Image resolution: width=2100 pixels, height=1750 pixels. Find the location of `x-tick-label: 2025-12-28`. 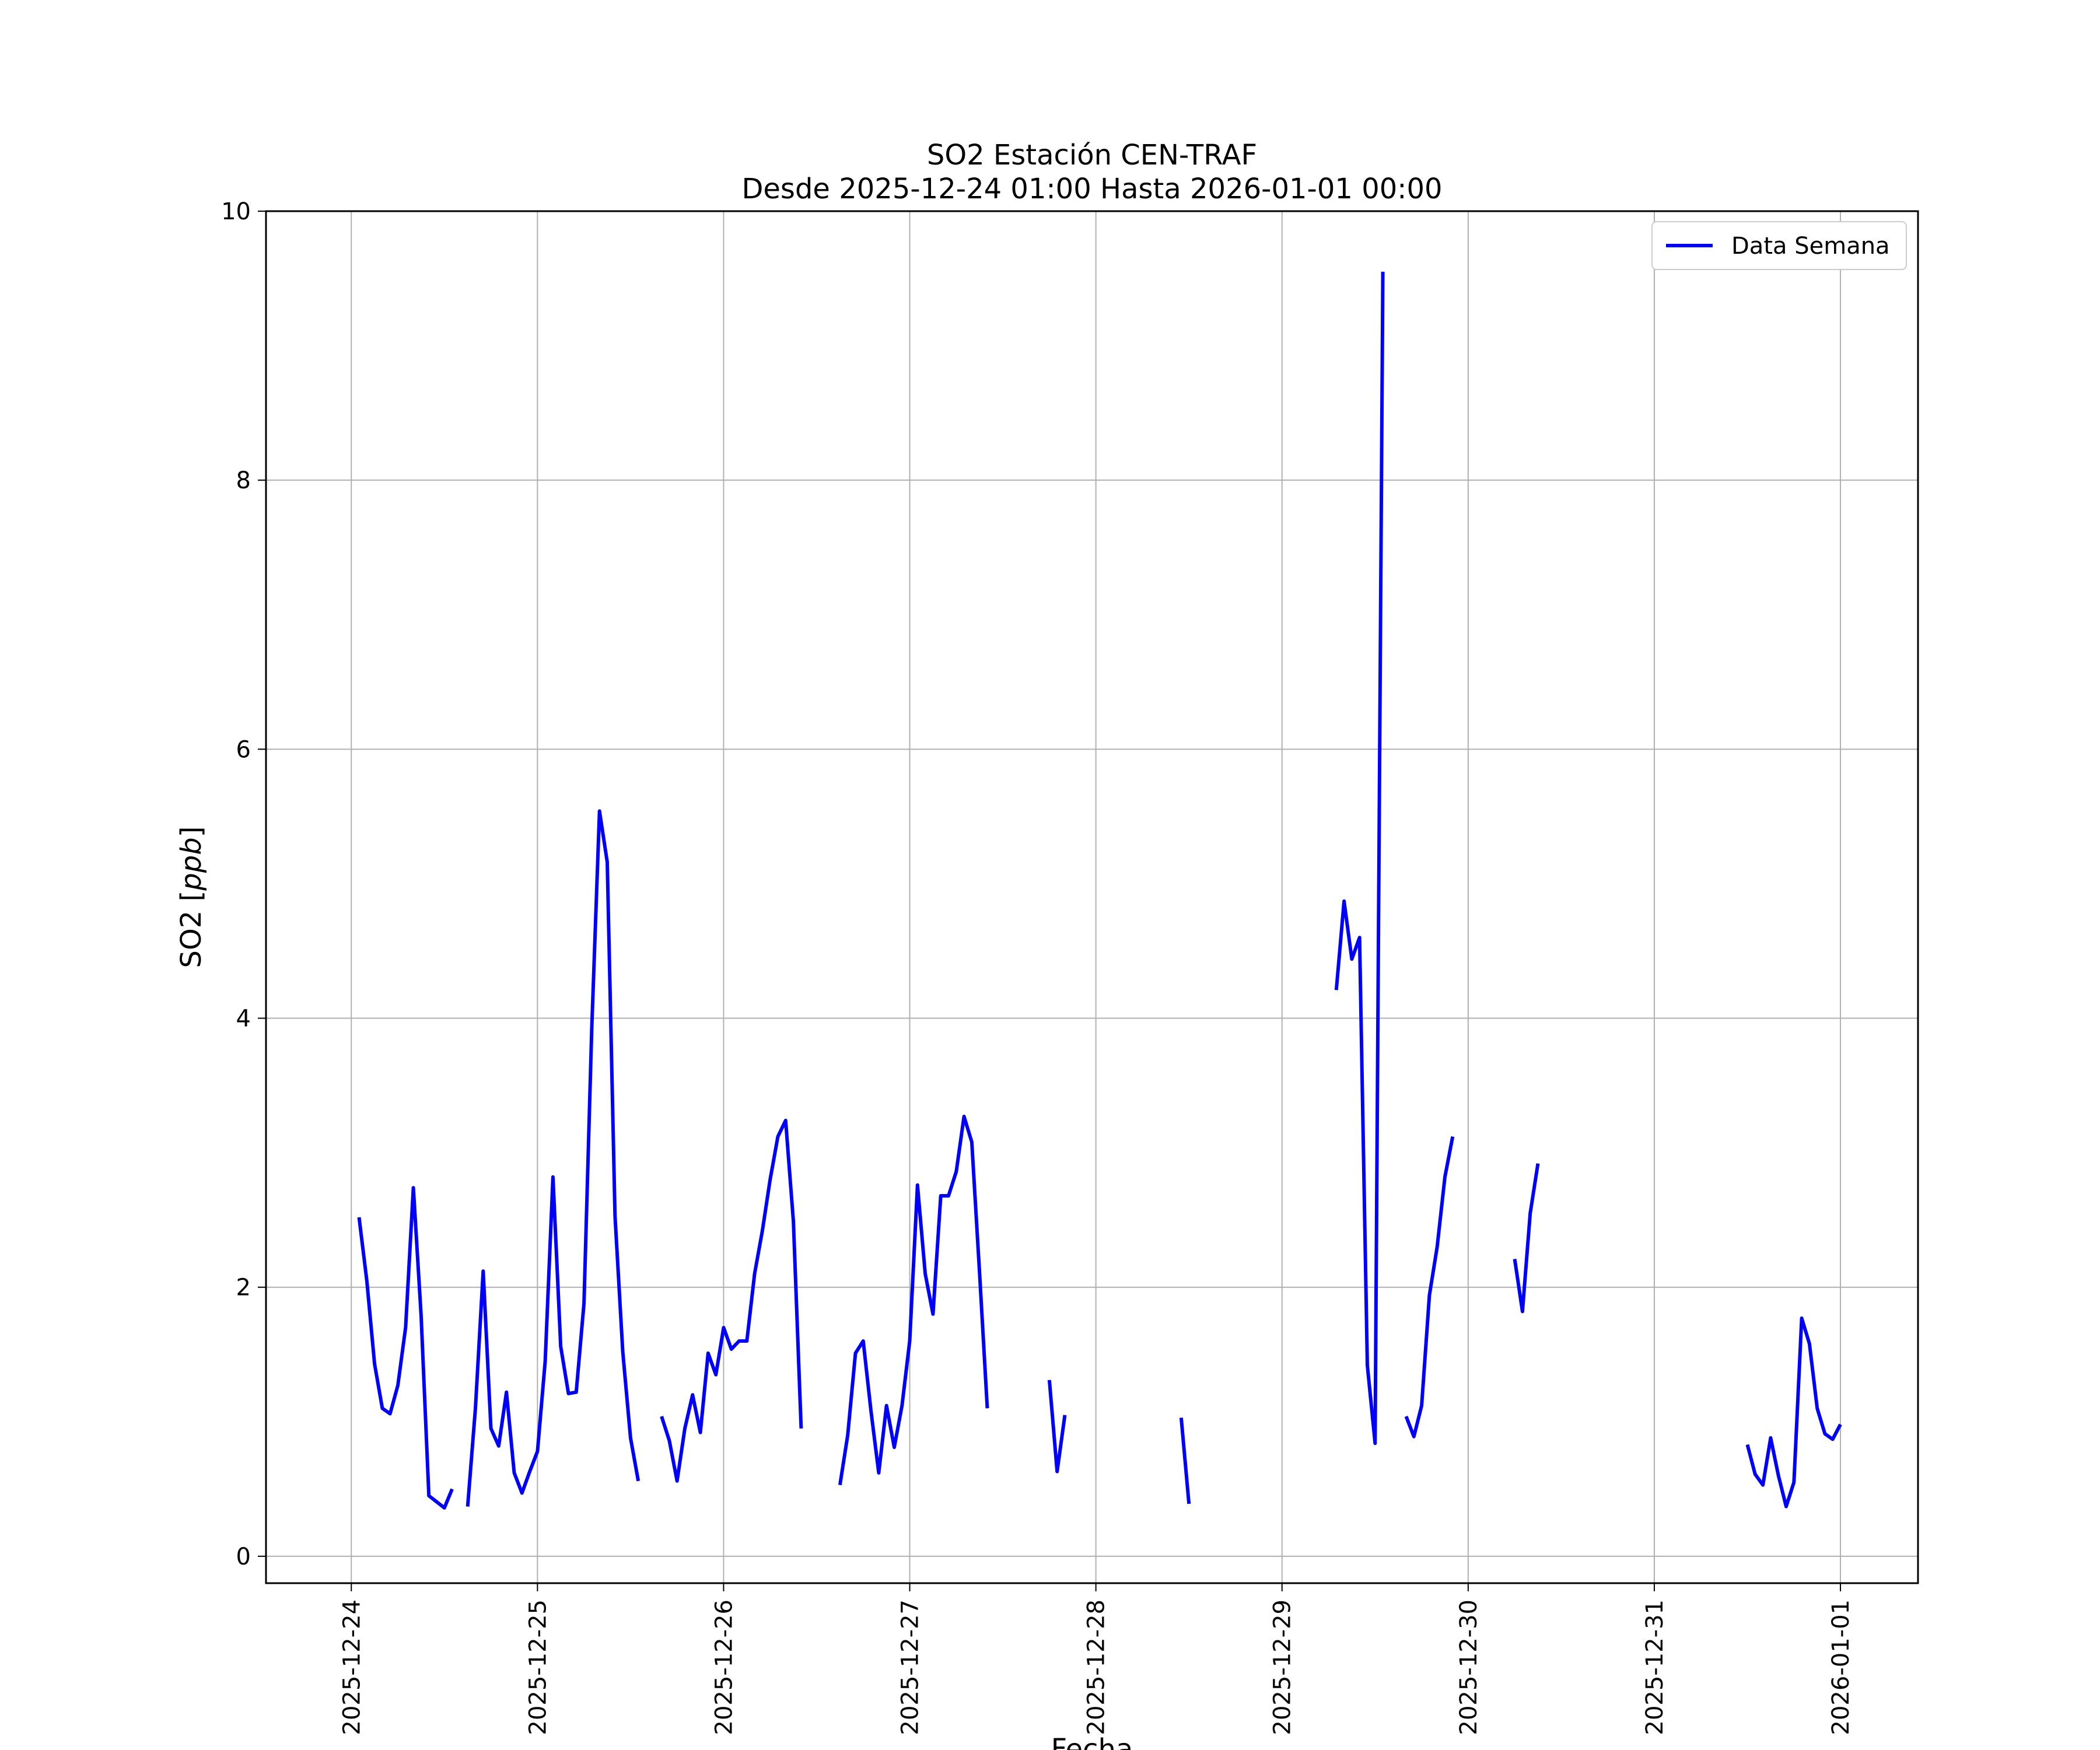

x-tick-label: 2025-12-28 is located at coordinates (1096, 1667).